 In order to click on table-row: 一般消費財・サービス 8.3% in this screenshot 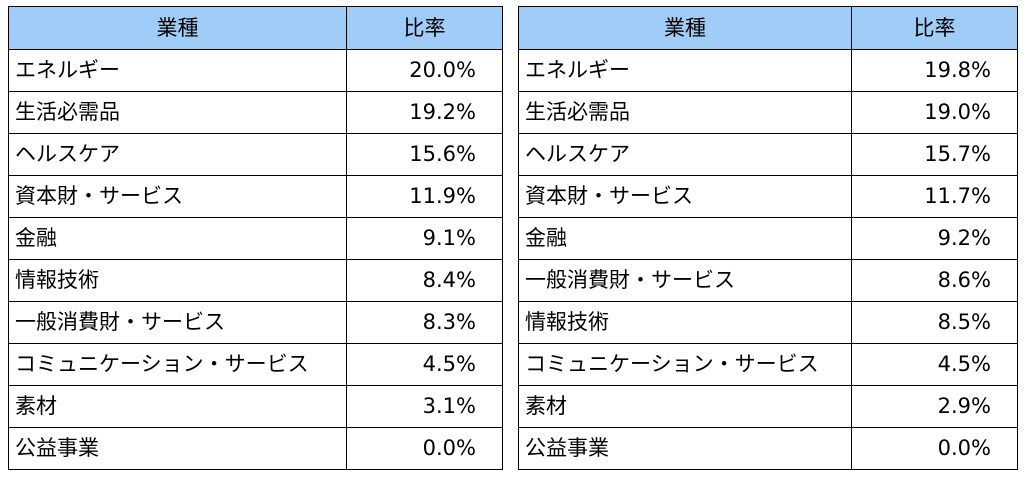, I will do `click(255, 322)`.